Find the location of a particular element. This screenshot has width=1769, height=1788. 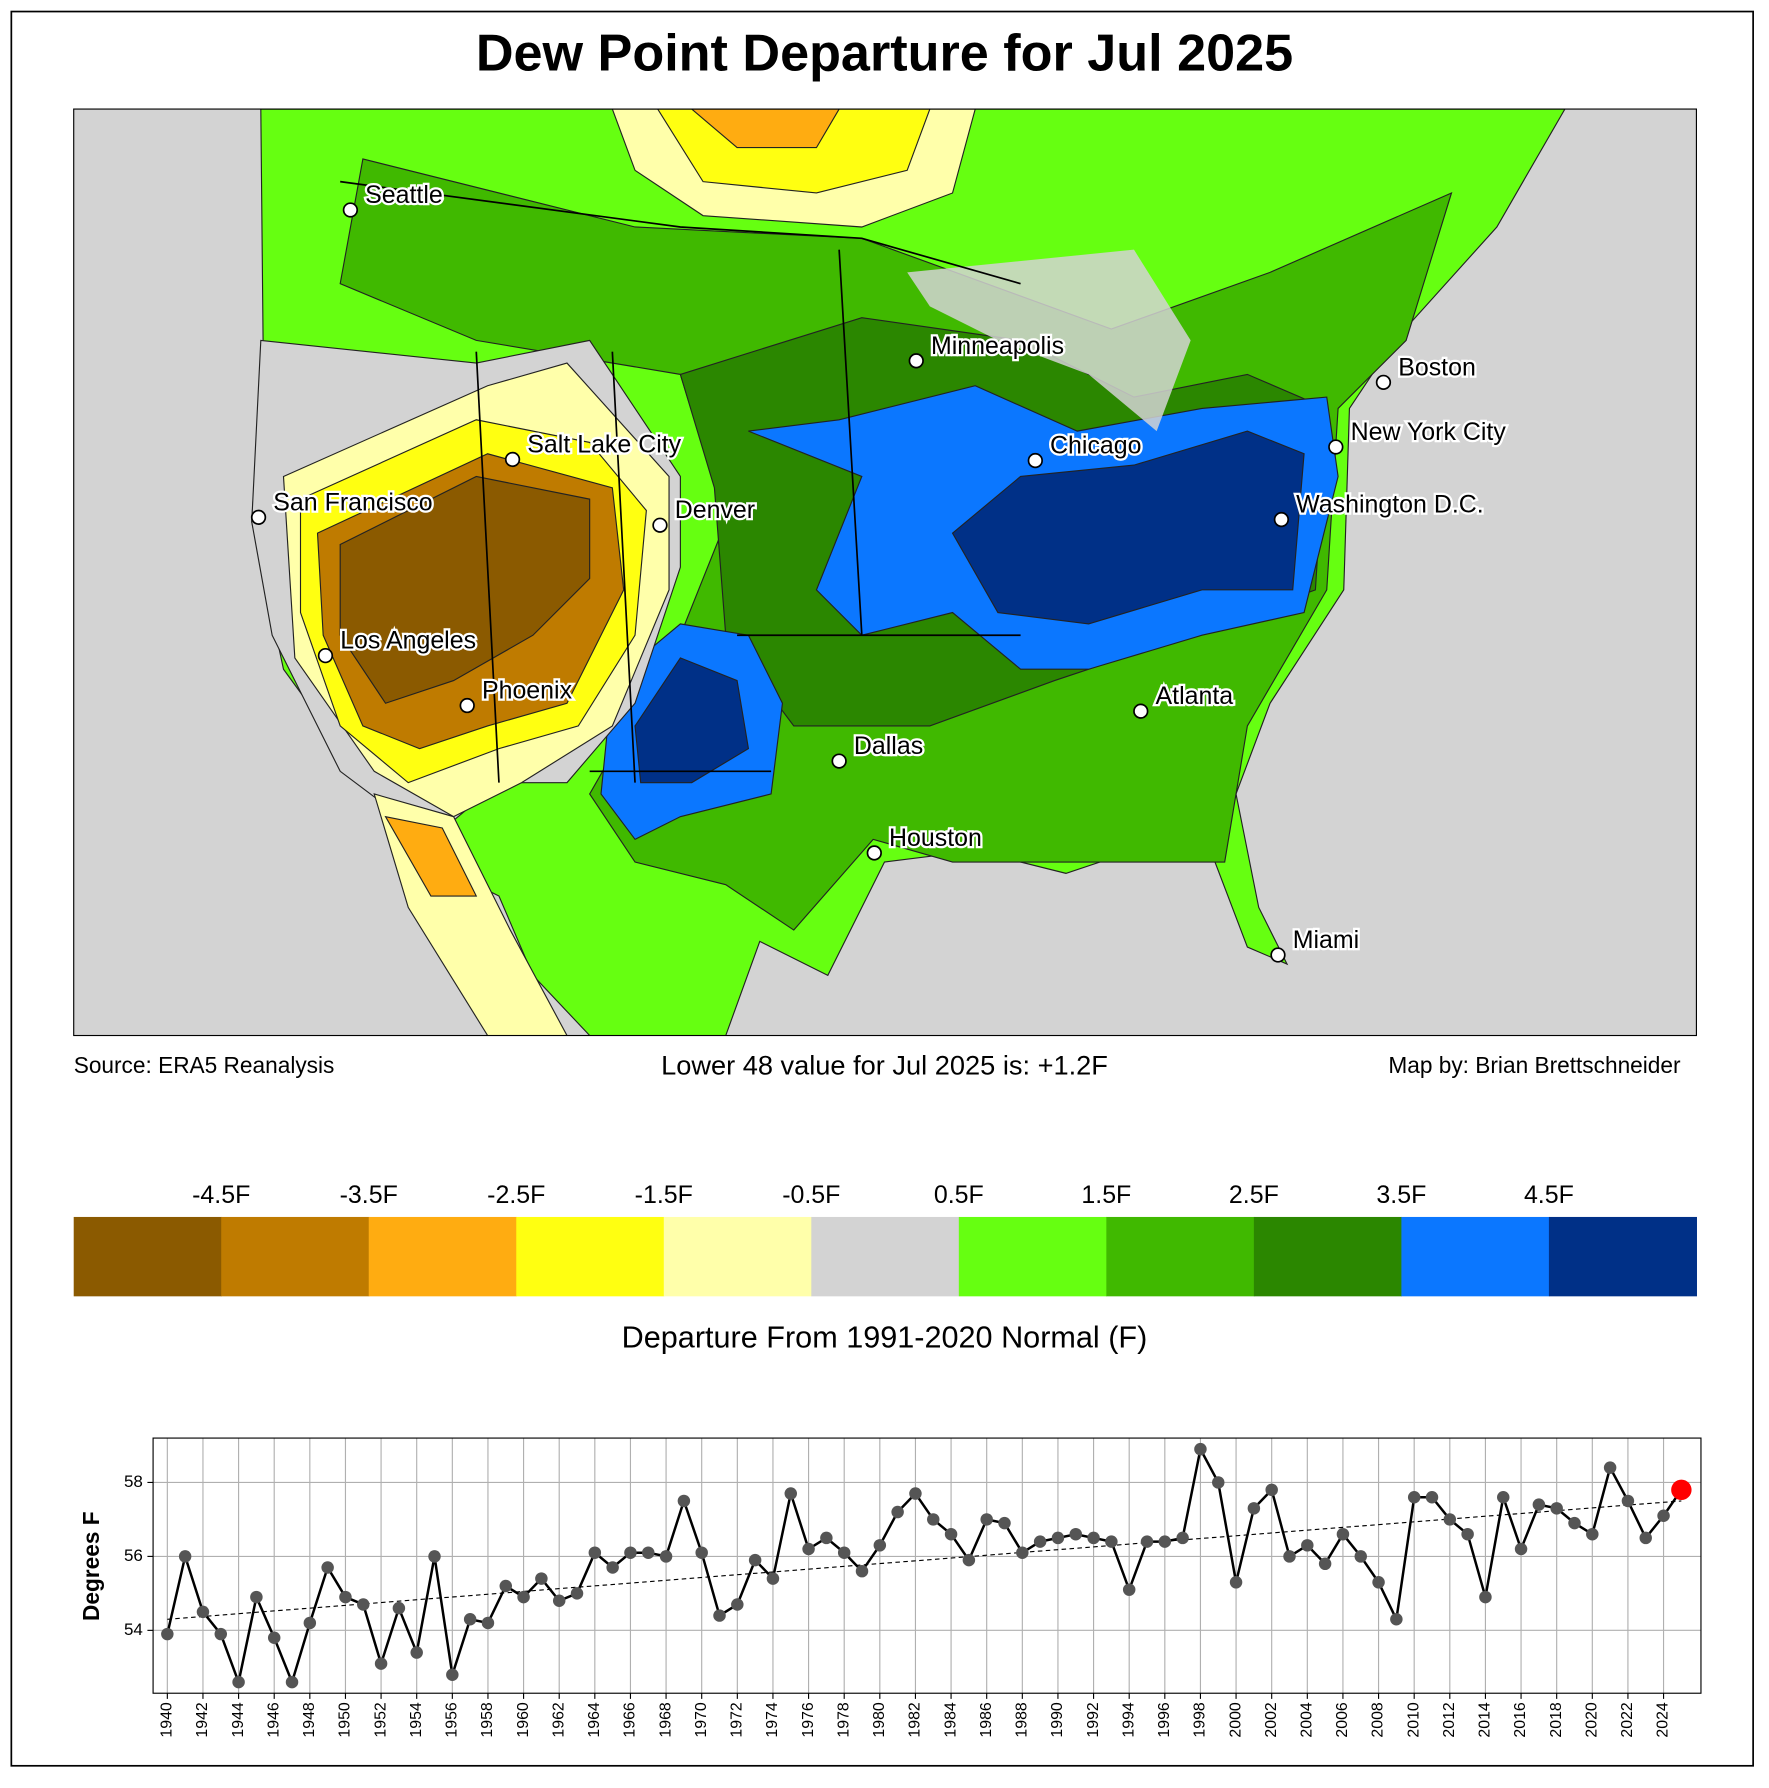

x-tick-label: 2004 is located at coordinates (1307, 1719).